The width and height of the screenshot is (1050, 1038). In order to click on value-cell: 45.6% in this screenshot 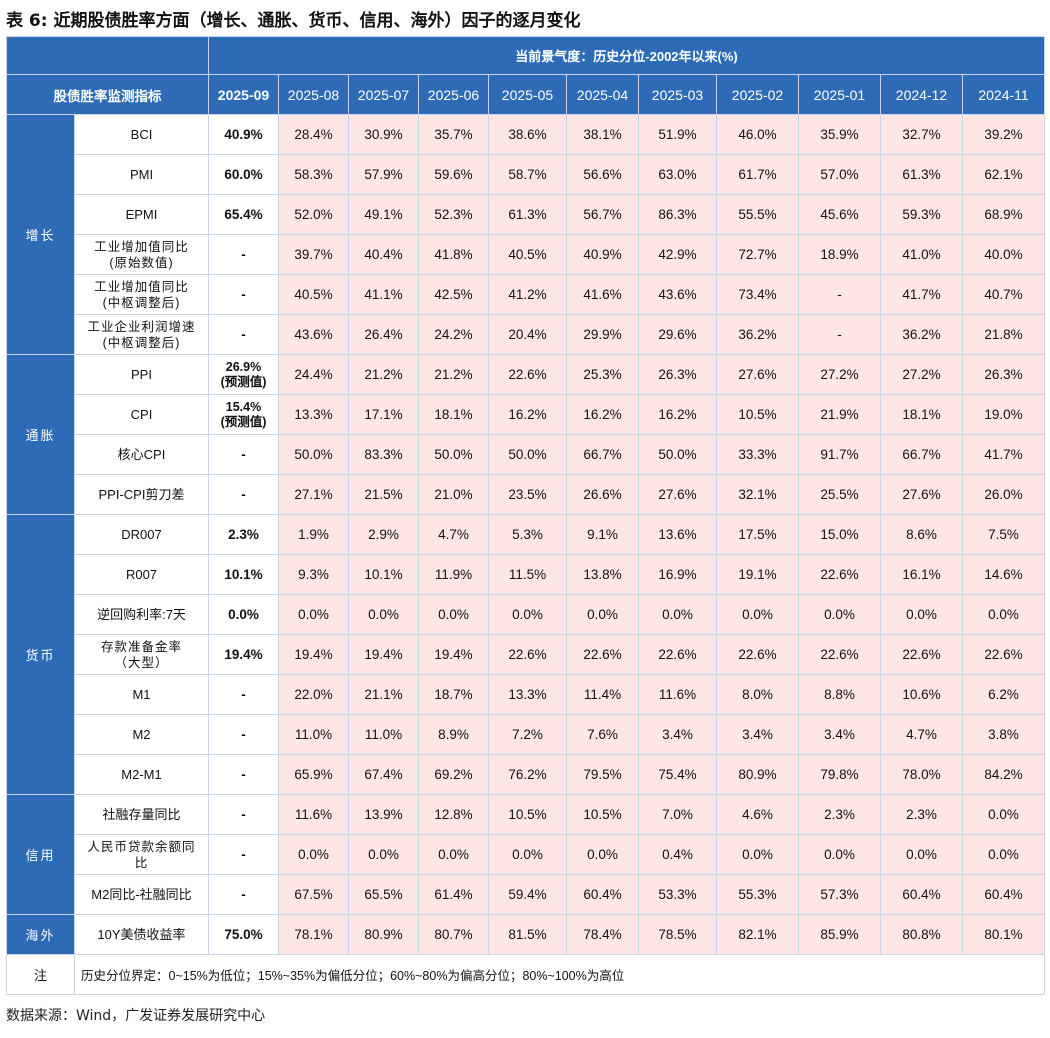, I will do `click(839, 214)`.